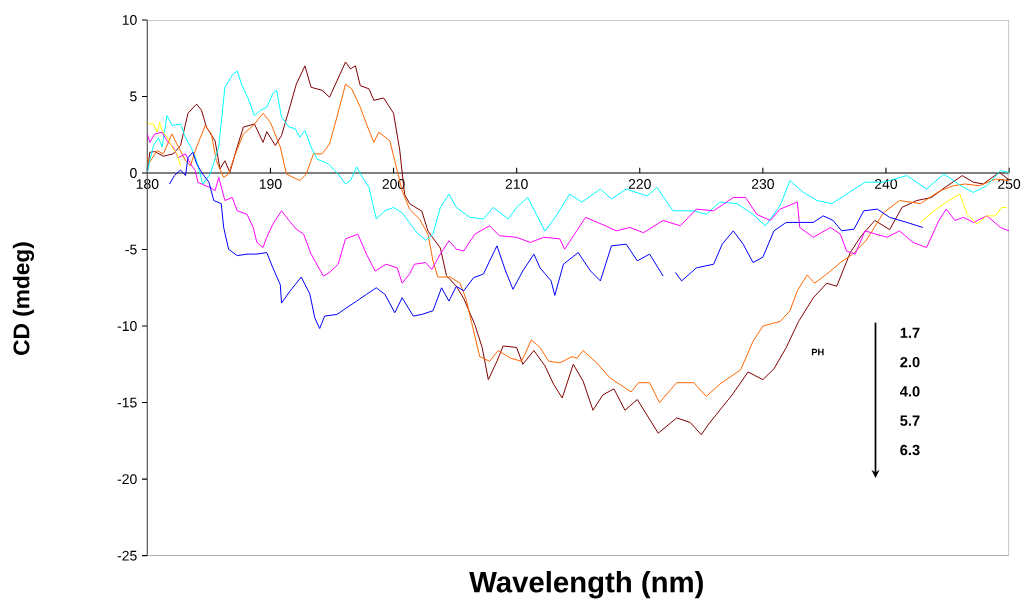 The width and height of the screenshot is (1028, 603). Describe the element at coordinates (817, 352) in the screenshot. I see `annotation: PH` at that location.